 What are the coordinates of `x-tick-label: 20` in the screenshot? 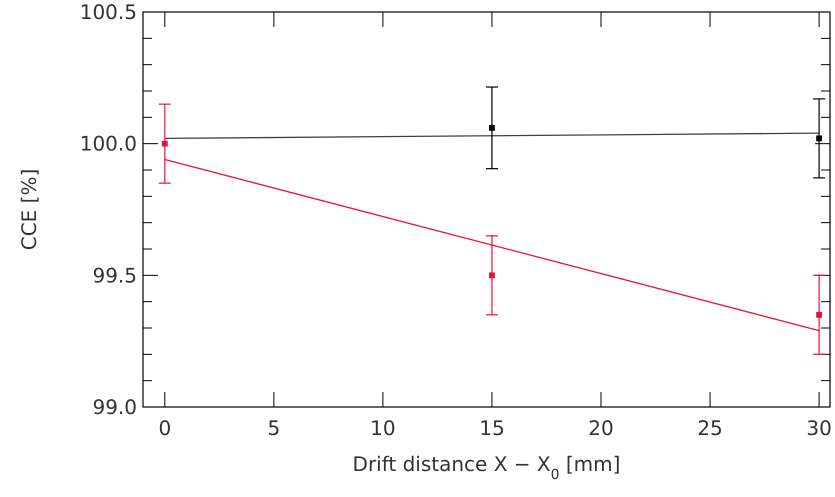 It's located at (601, 428).